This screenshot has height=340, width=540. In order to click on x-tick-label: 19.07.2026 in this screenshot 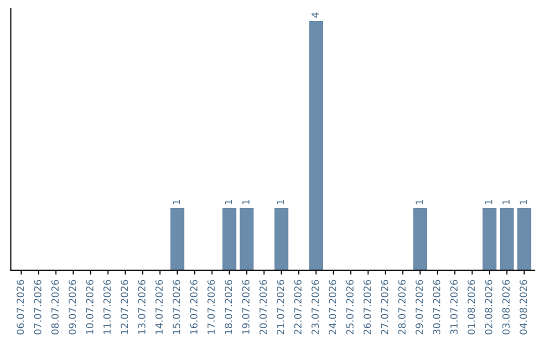, I will do `click(246, 307)`.